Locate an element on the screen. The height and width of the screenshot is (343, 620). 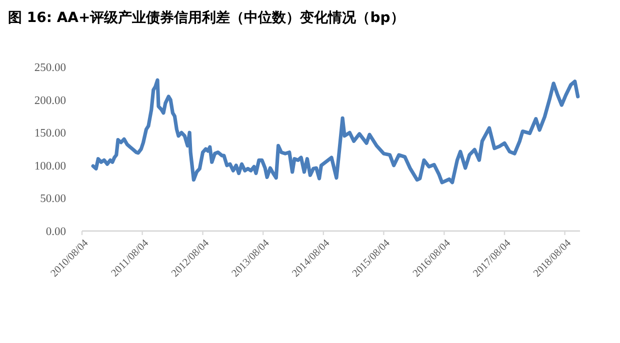
y-tick-label: 200.00 is located at coordinates (50, 100).